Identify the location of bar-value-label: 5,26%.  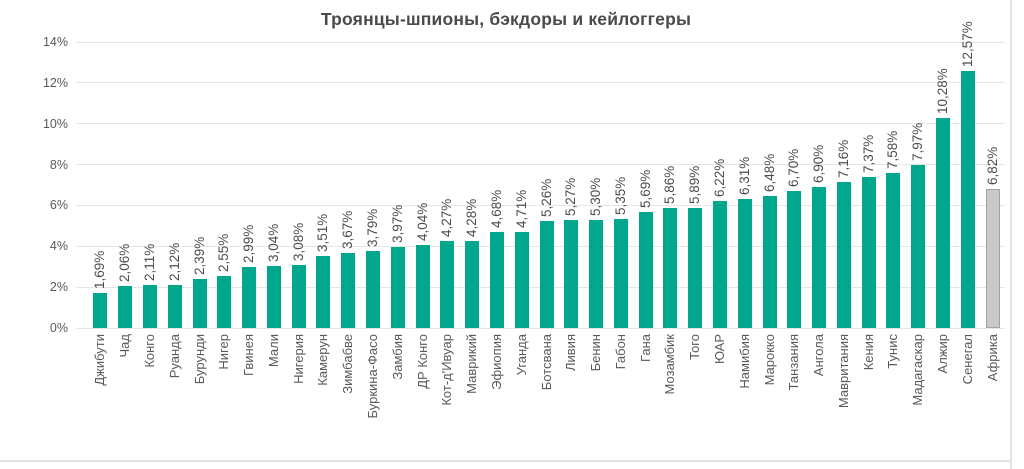
(546, 197).